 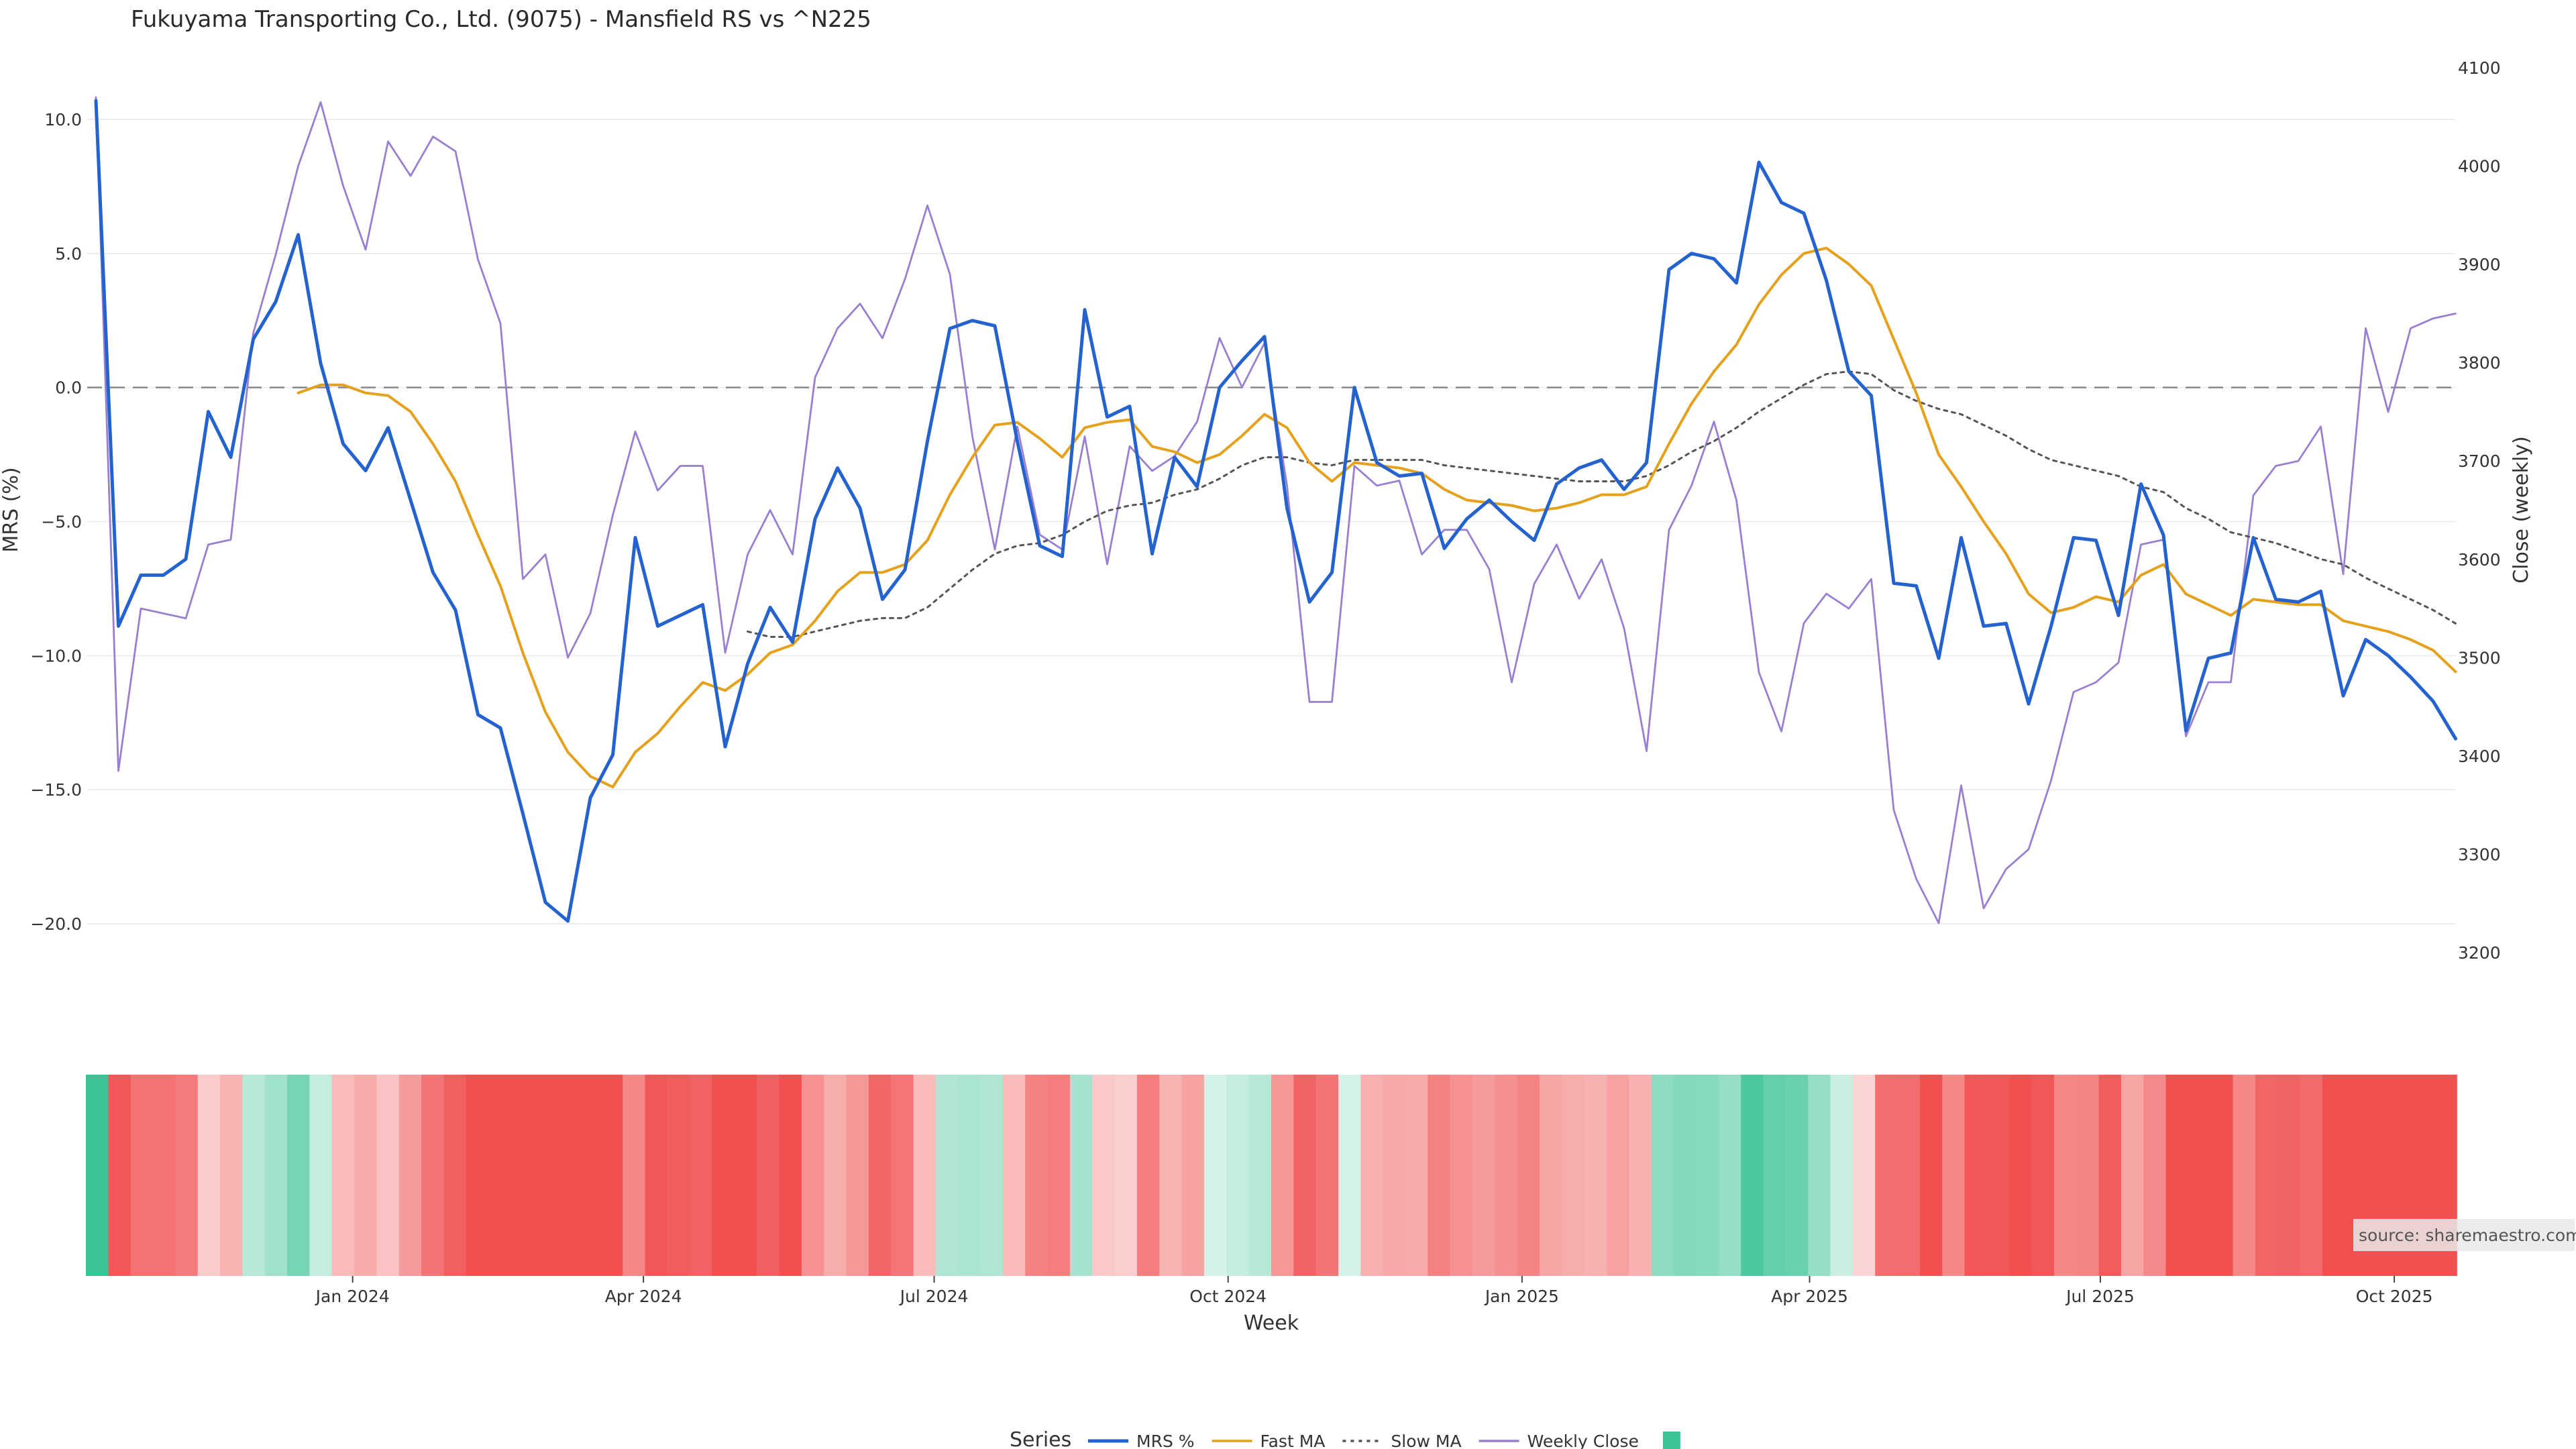 I want to click on x-tick-label: Oct 2025, so click(x=2394, y=1296).